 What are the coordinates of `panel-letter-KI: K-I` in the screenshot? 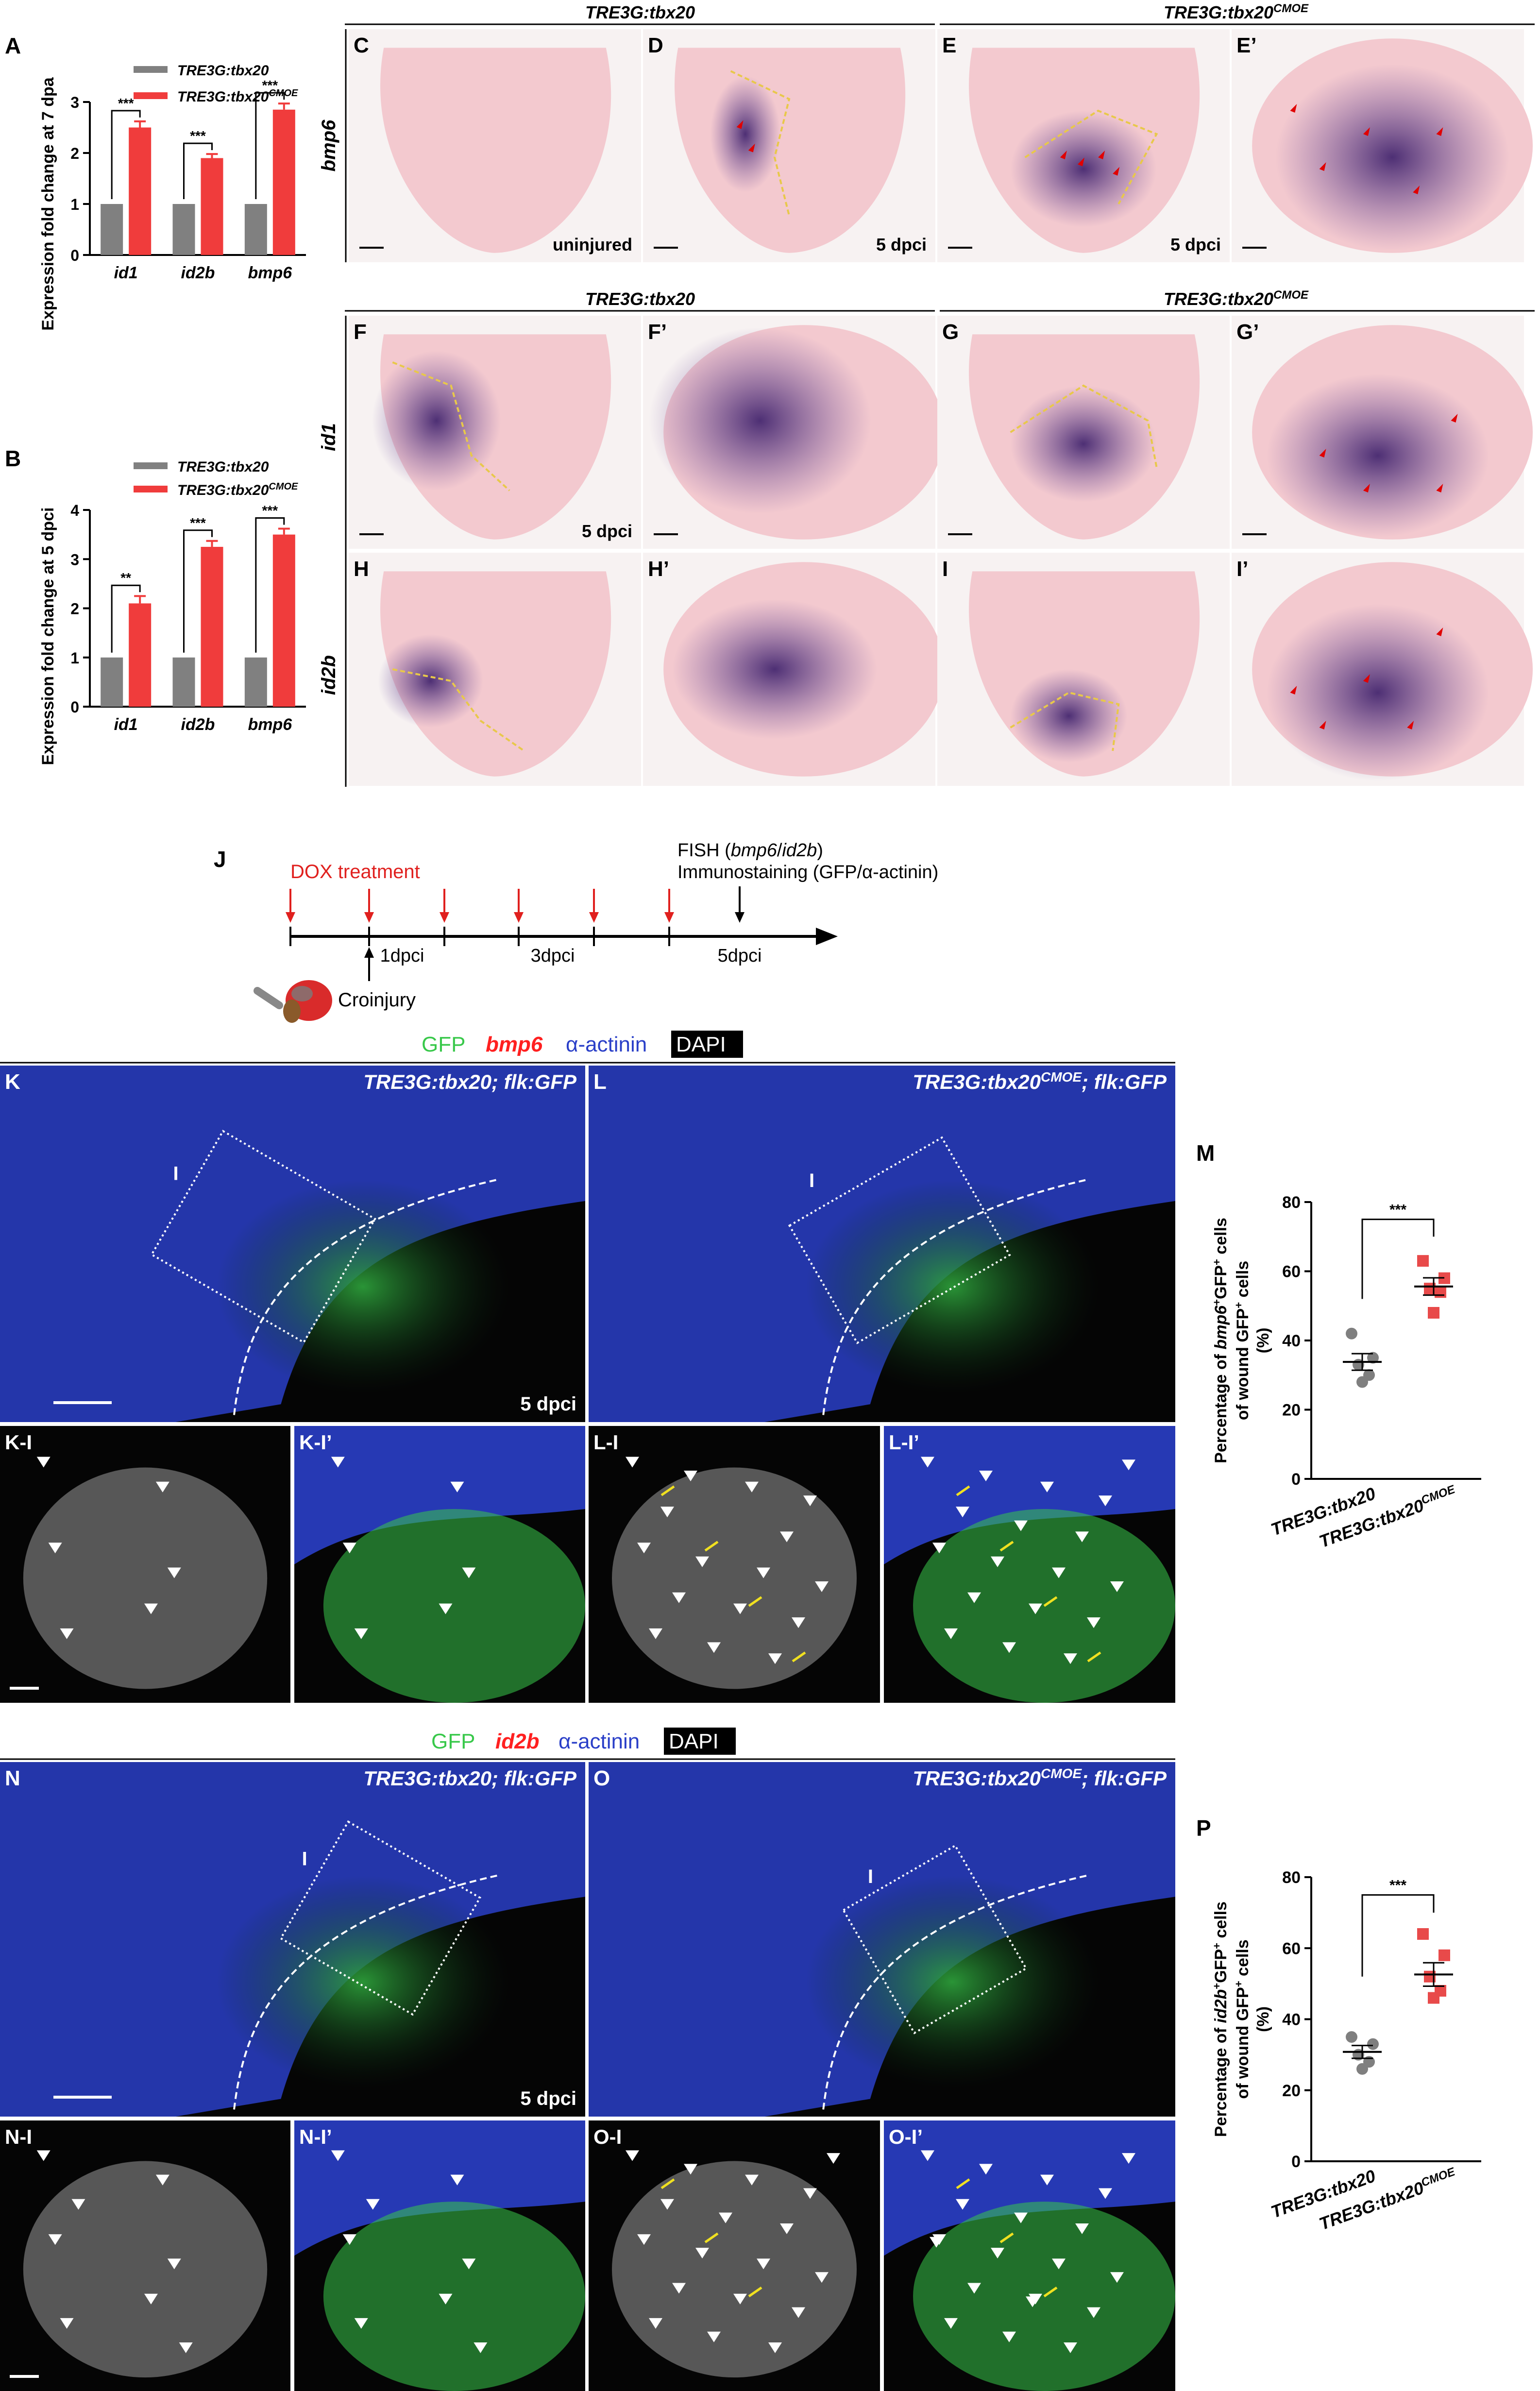 It's located at (18, 1442).